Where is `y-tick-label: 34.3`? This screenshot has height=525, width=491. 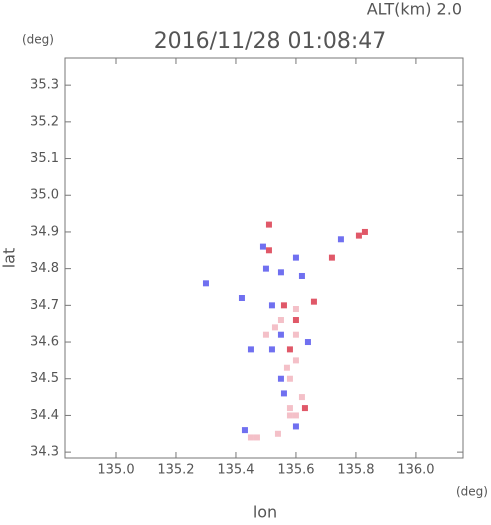
y-tick-label: 34.3 is located at coordinates (44, 452).